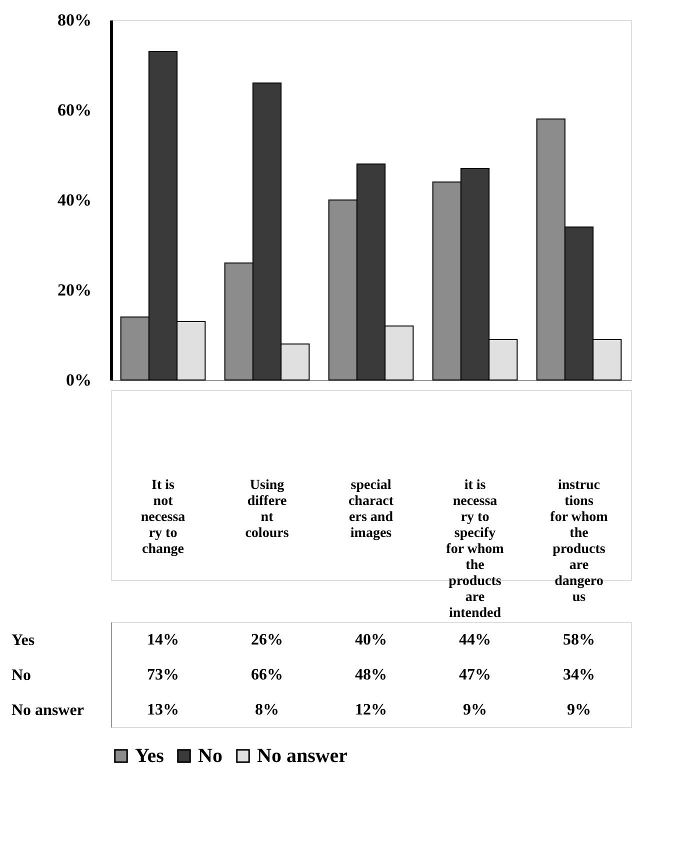 This screenshot has width=681, height=866. Describe the element at coordinates (23, 640) in the screenshot. I see `text: Yes` at that location.